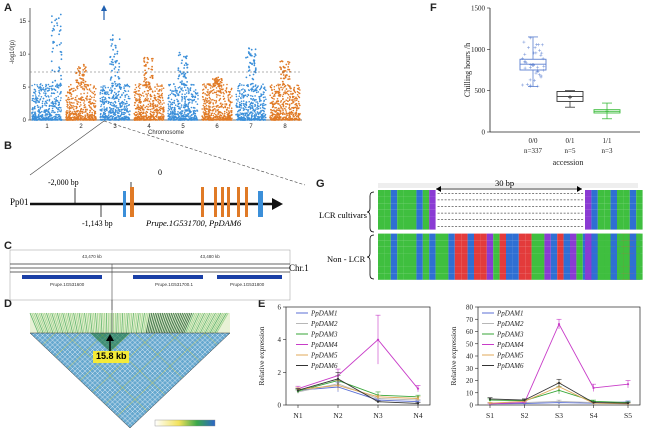 This screenshot has width=650, height=434. Describe the element at coordinates (47, 127) in the screenshot. I see `manhattan-xtick-label: 1` at that location.